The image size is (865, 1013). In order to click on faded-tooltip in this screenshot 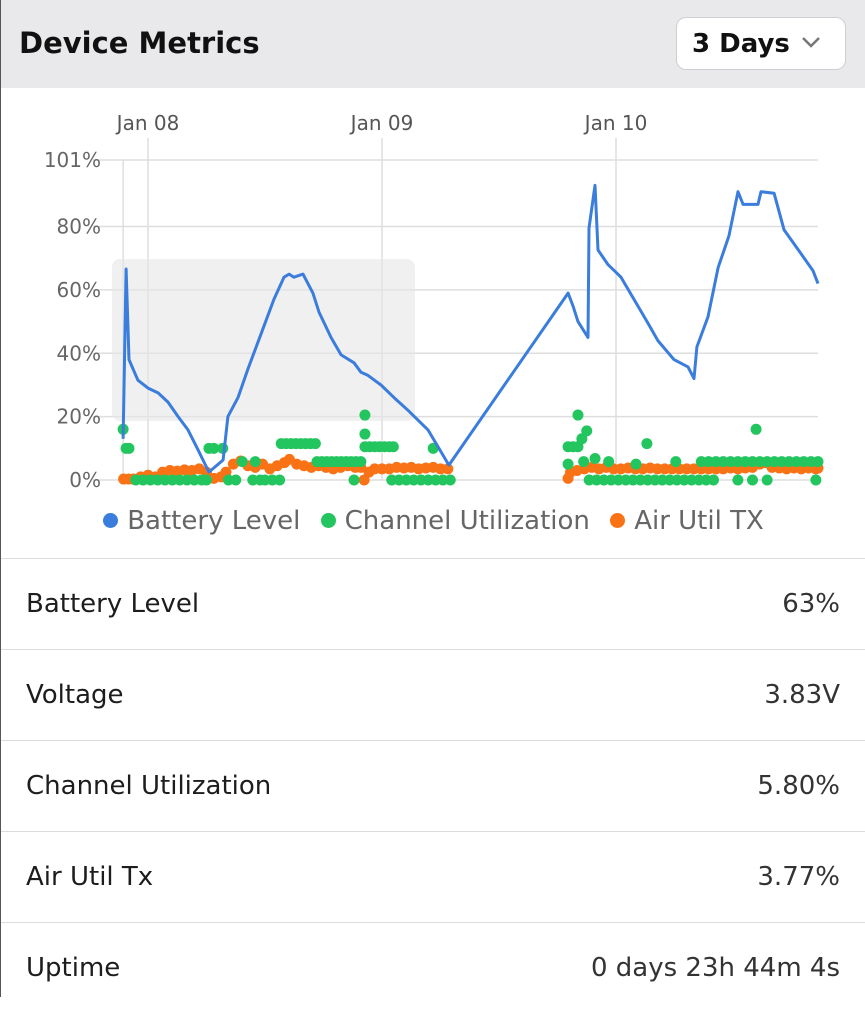, I will do `click(263, 340)`.